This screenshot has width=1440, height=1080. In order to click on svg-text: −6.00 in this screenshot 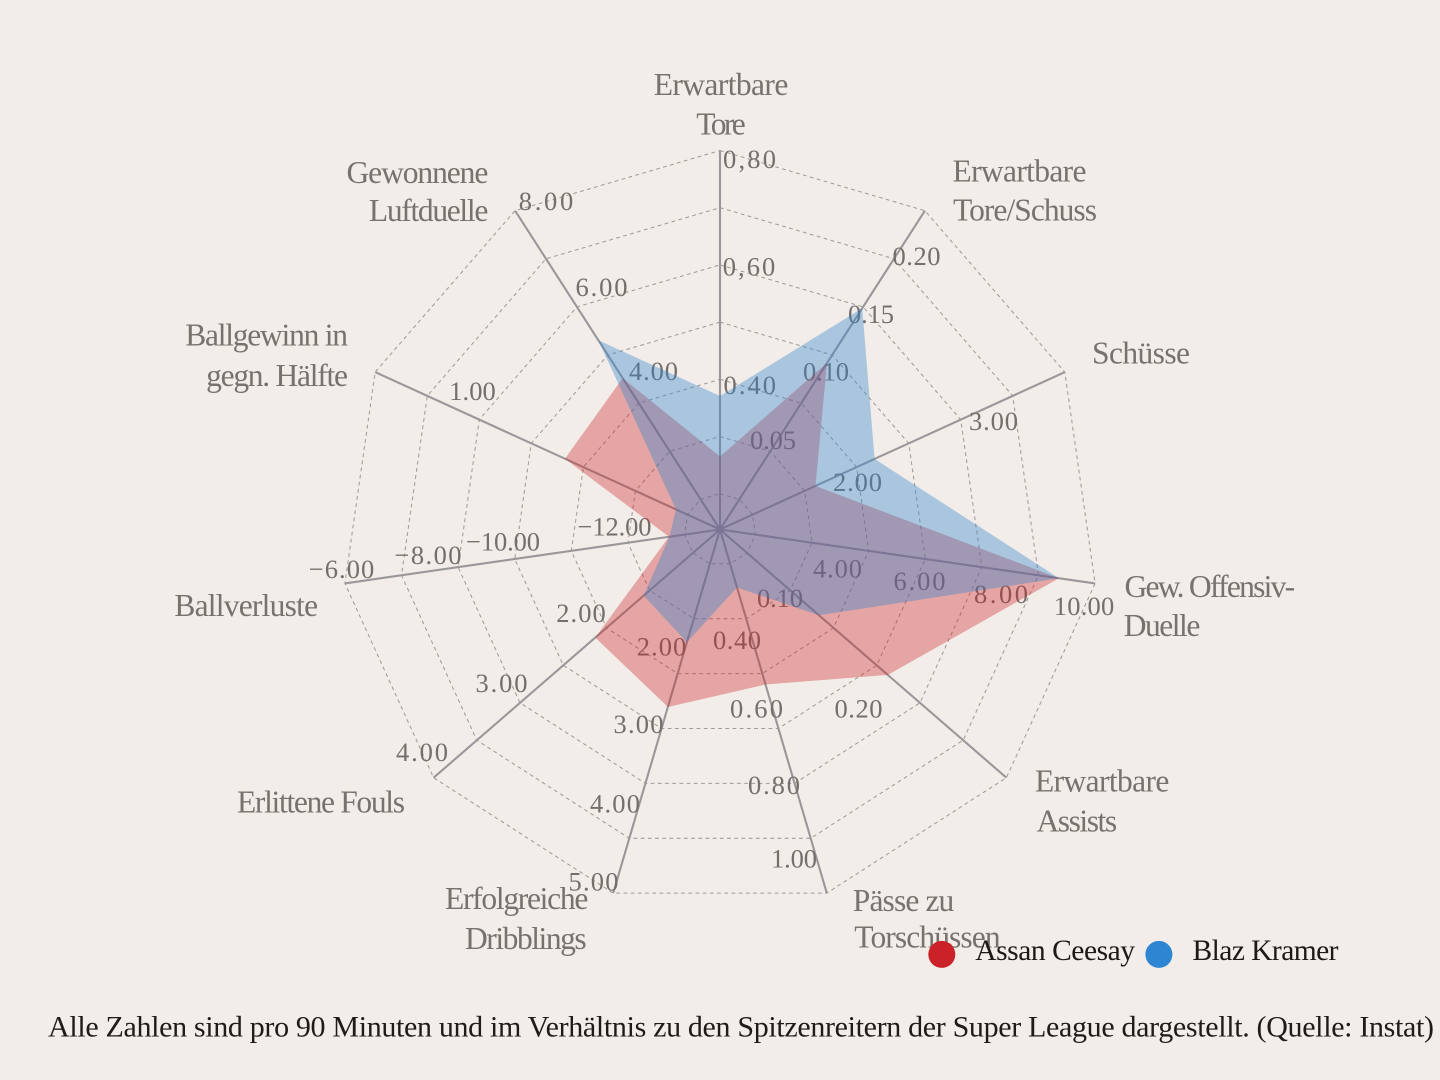, I will do `click(342, 569)`.